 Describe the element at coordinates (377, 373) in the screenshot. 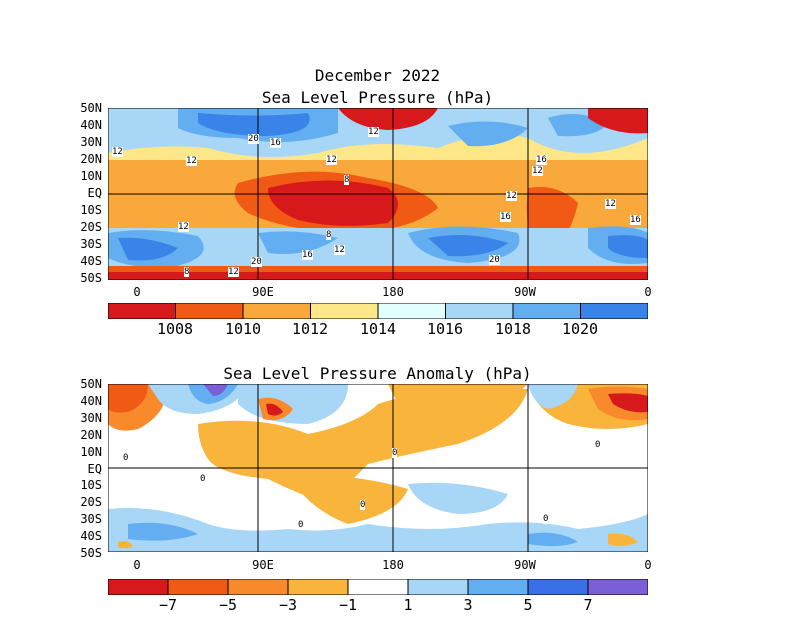

I see `panel-2-title: Sea Level Pressure Anomaly (hPa)` at that location.